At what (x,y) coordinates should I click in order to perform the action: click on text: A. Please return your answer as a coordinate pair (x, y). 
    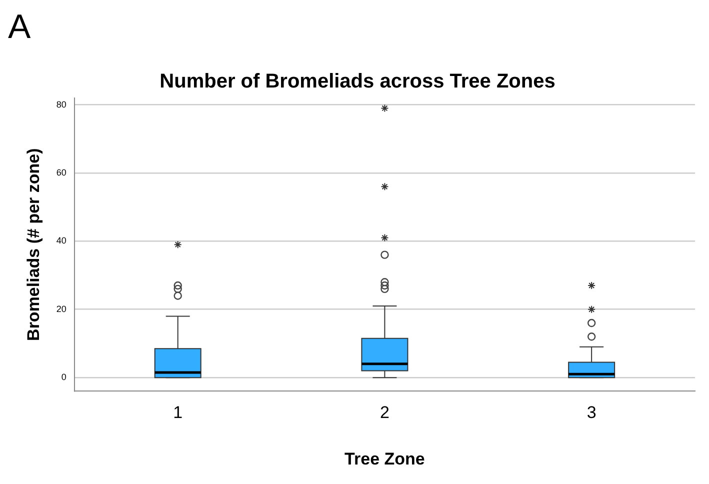
    Looking at the image, I should click on (19, 27).